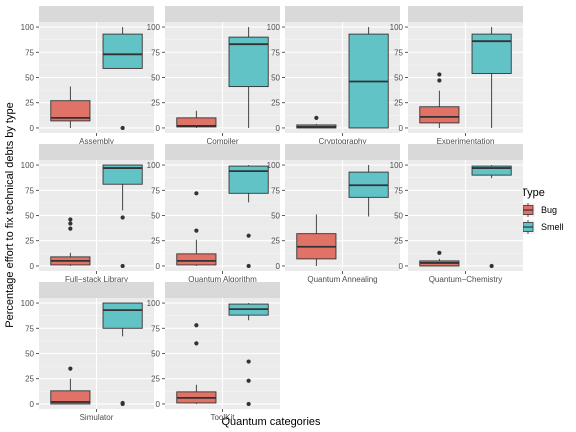 This screenshot has height=432, width=576. I want to click on panel-cryptography: 0 25 50 75 100 Cryptography, so click(333, 76).